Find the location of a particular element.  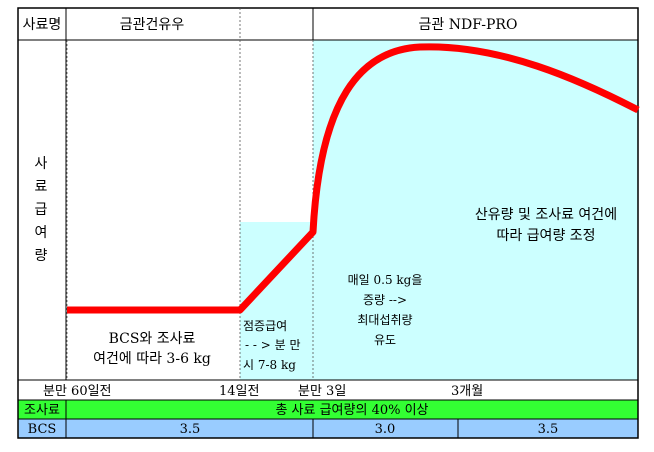

header-phase-dry: 금관건유우 is located at coordinates (152, 25).